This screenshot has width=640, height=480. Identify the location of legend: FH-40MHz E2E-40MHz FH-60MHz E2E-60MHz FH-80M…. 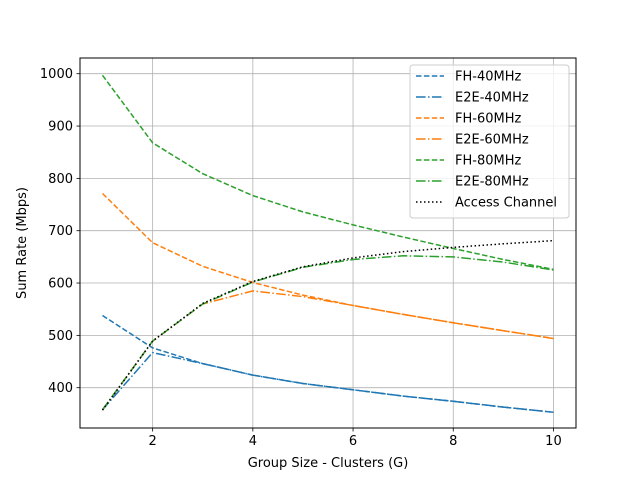
(489, 141).